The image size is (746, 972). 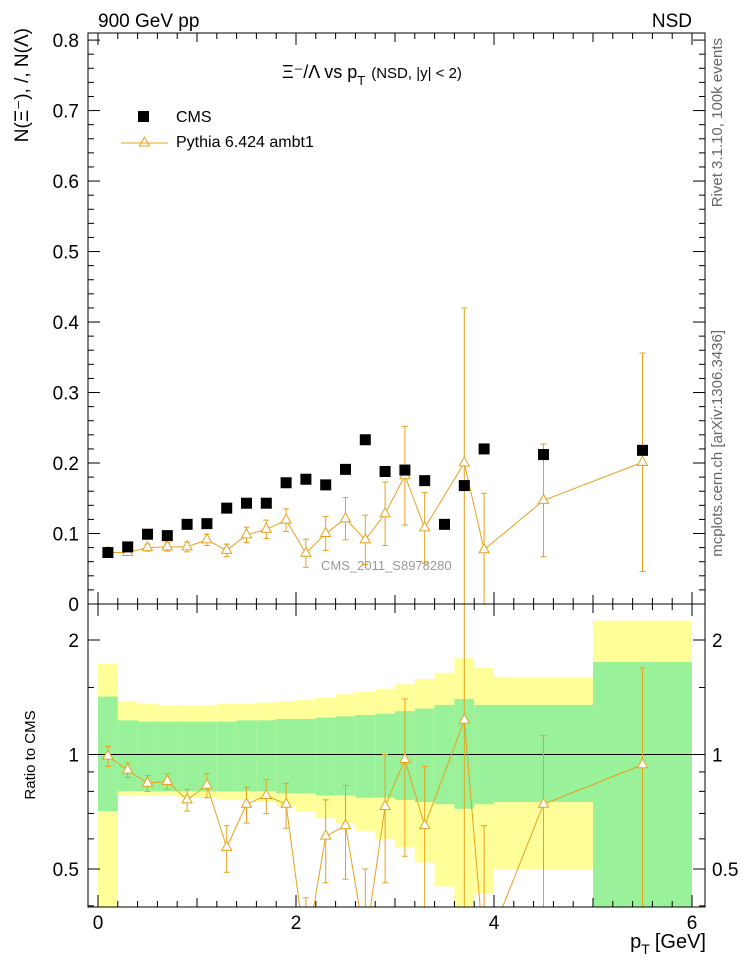 I want to click on ratio-tick-label-left: 2, so click(x=73, y=641).